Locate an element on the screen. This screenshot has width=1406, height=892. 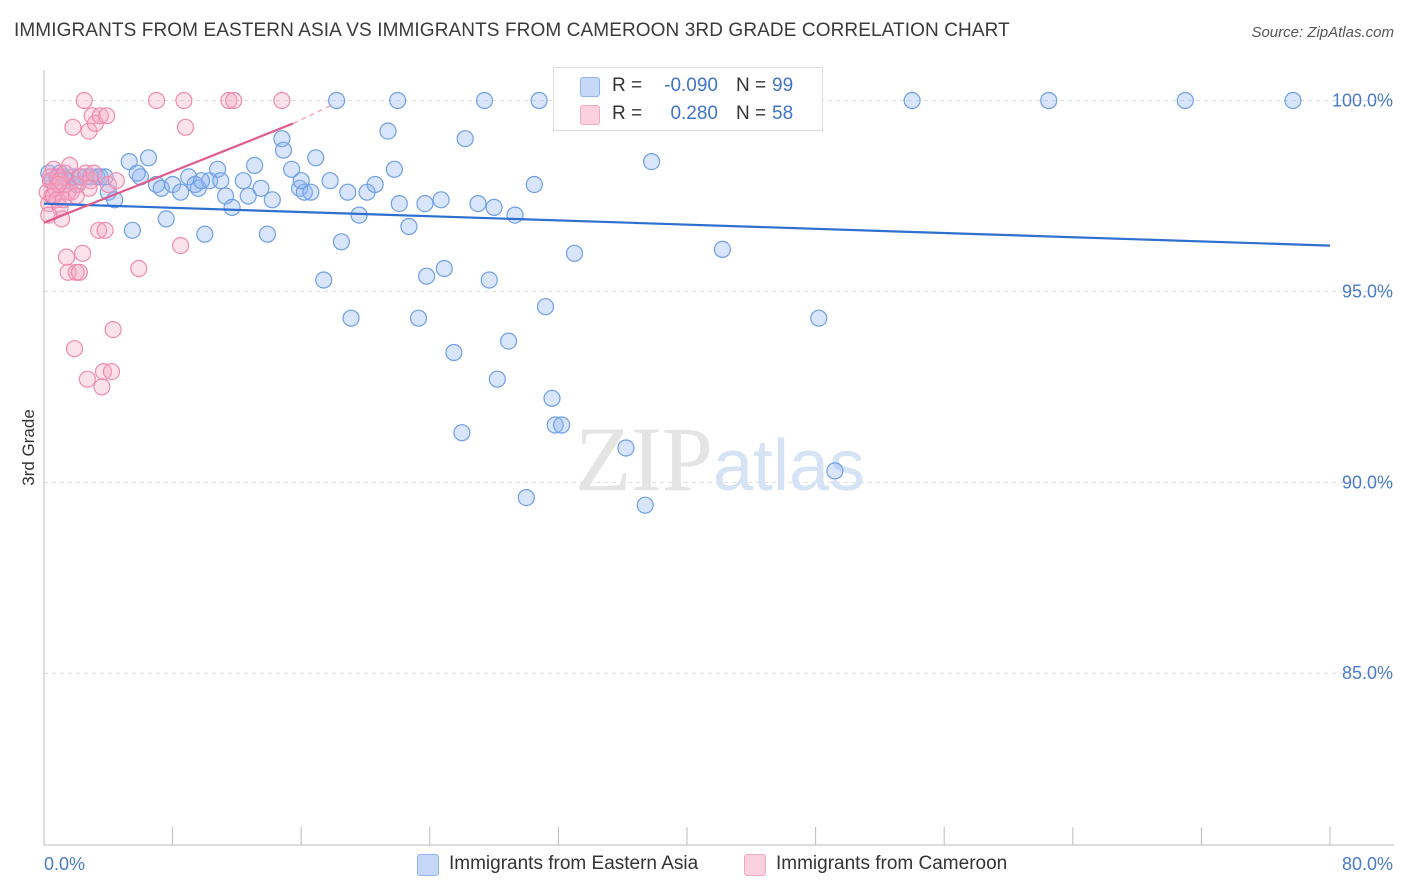
legend-label-eastern-asia: Immigrants from Eastern Asia is located at coordinates (574, 863).